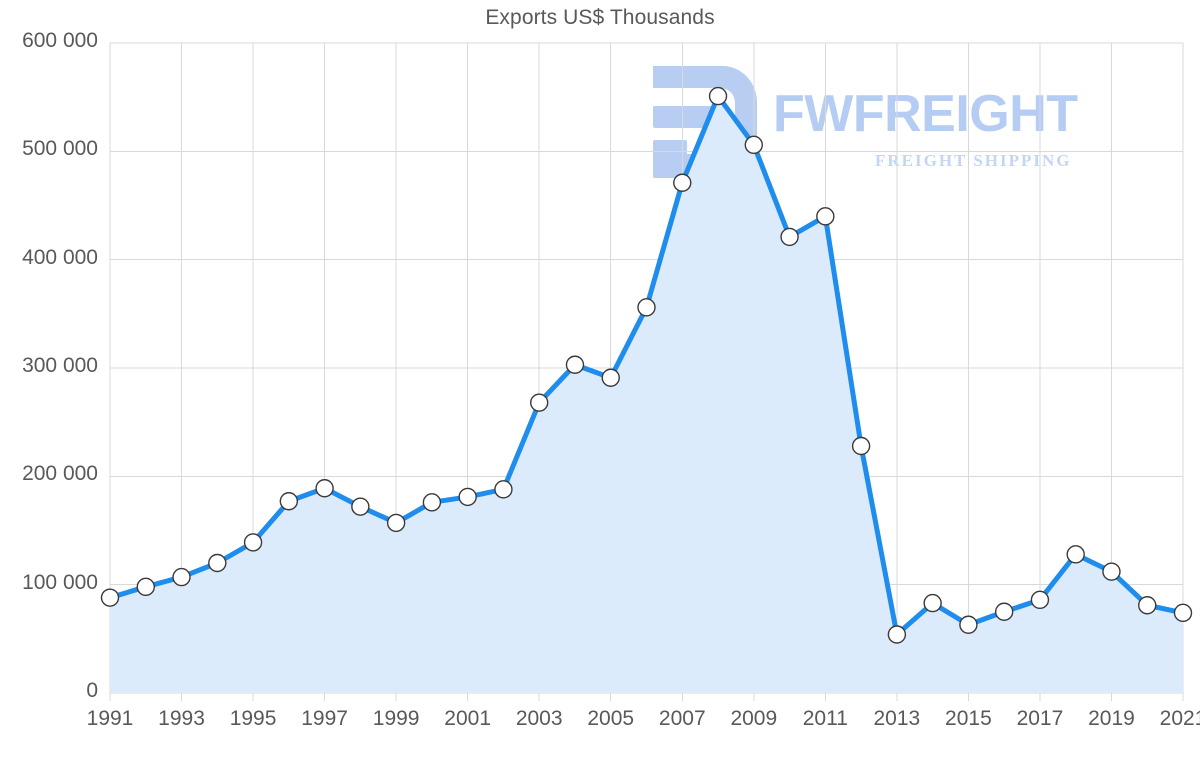 Image resolution: width=1200 pixels, height=763 pixels. I want to click on y-axis-tick-label: 300 000, so click(60, 365).